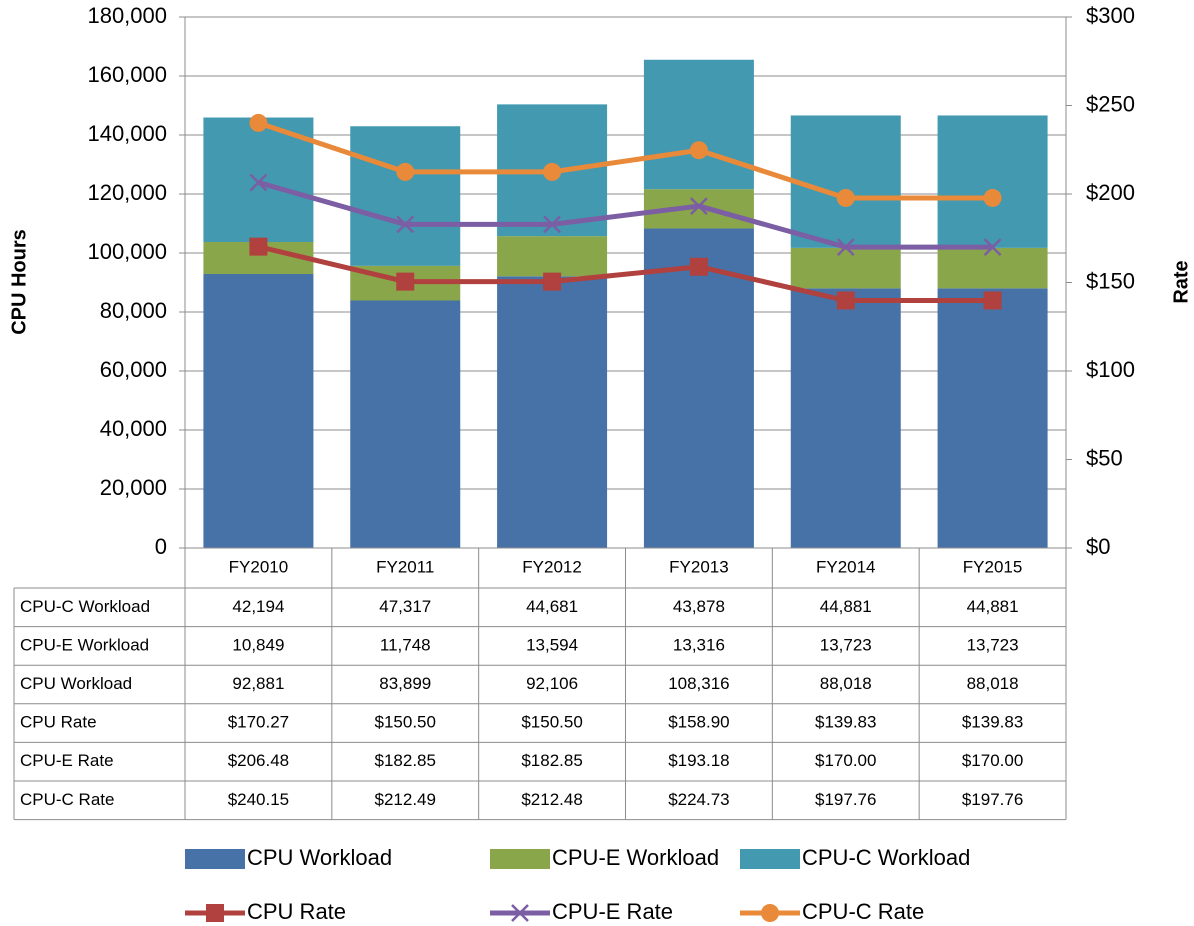 This screenshot has width=1194, height=926. Describe the element at coordinates (259, 566) in the screenshot. I see `x-tick-label: FY2010` at that location.